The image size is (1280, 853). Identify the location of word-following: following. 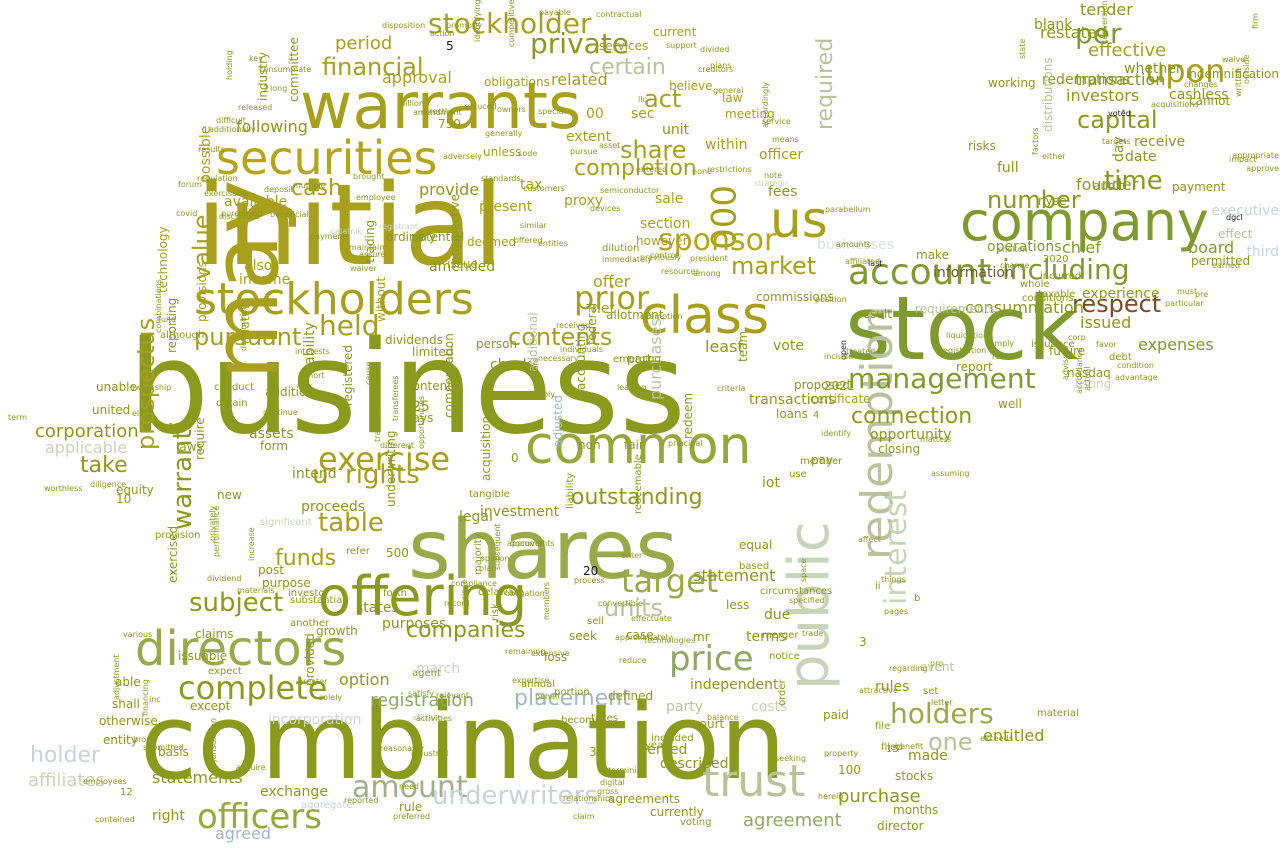
(272, 126).